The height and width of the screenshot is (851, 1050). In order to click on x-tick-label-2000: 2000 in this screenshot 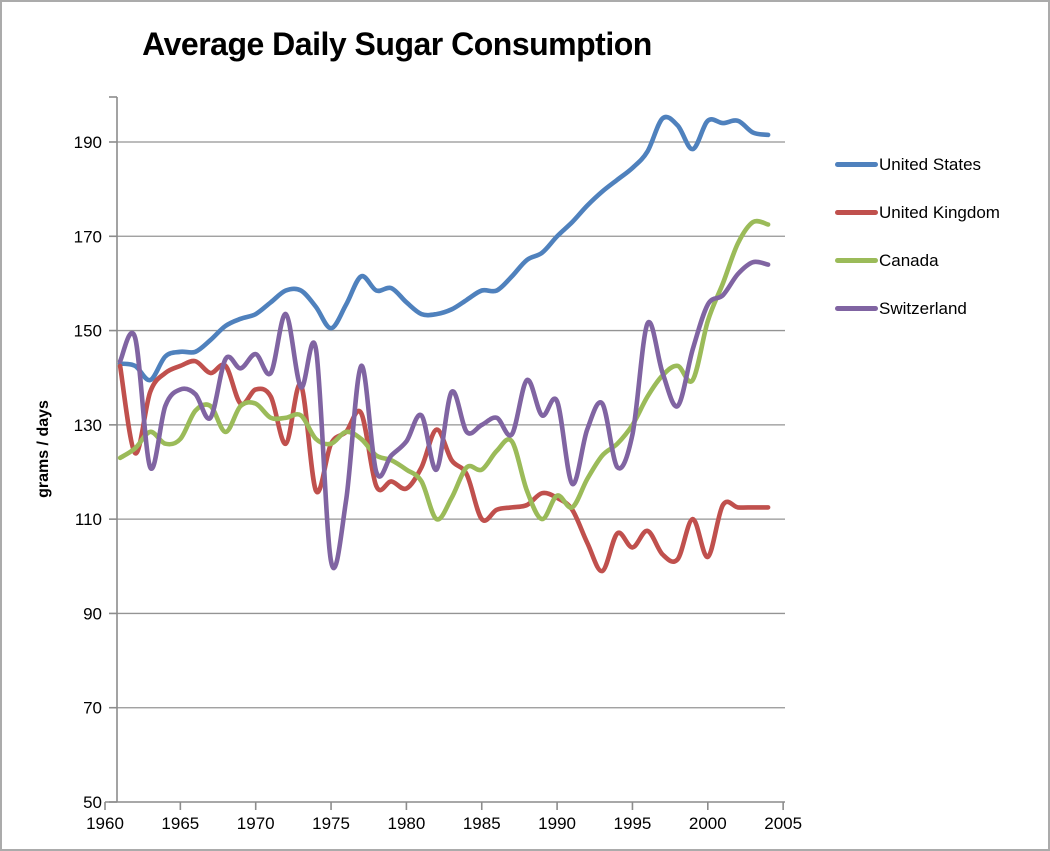, I will do `click(708, 823)`.